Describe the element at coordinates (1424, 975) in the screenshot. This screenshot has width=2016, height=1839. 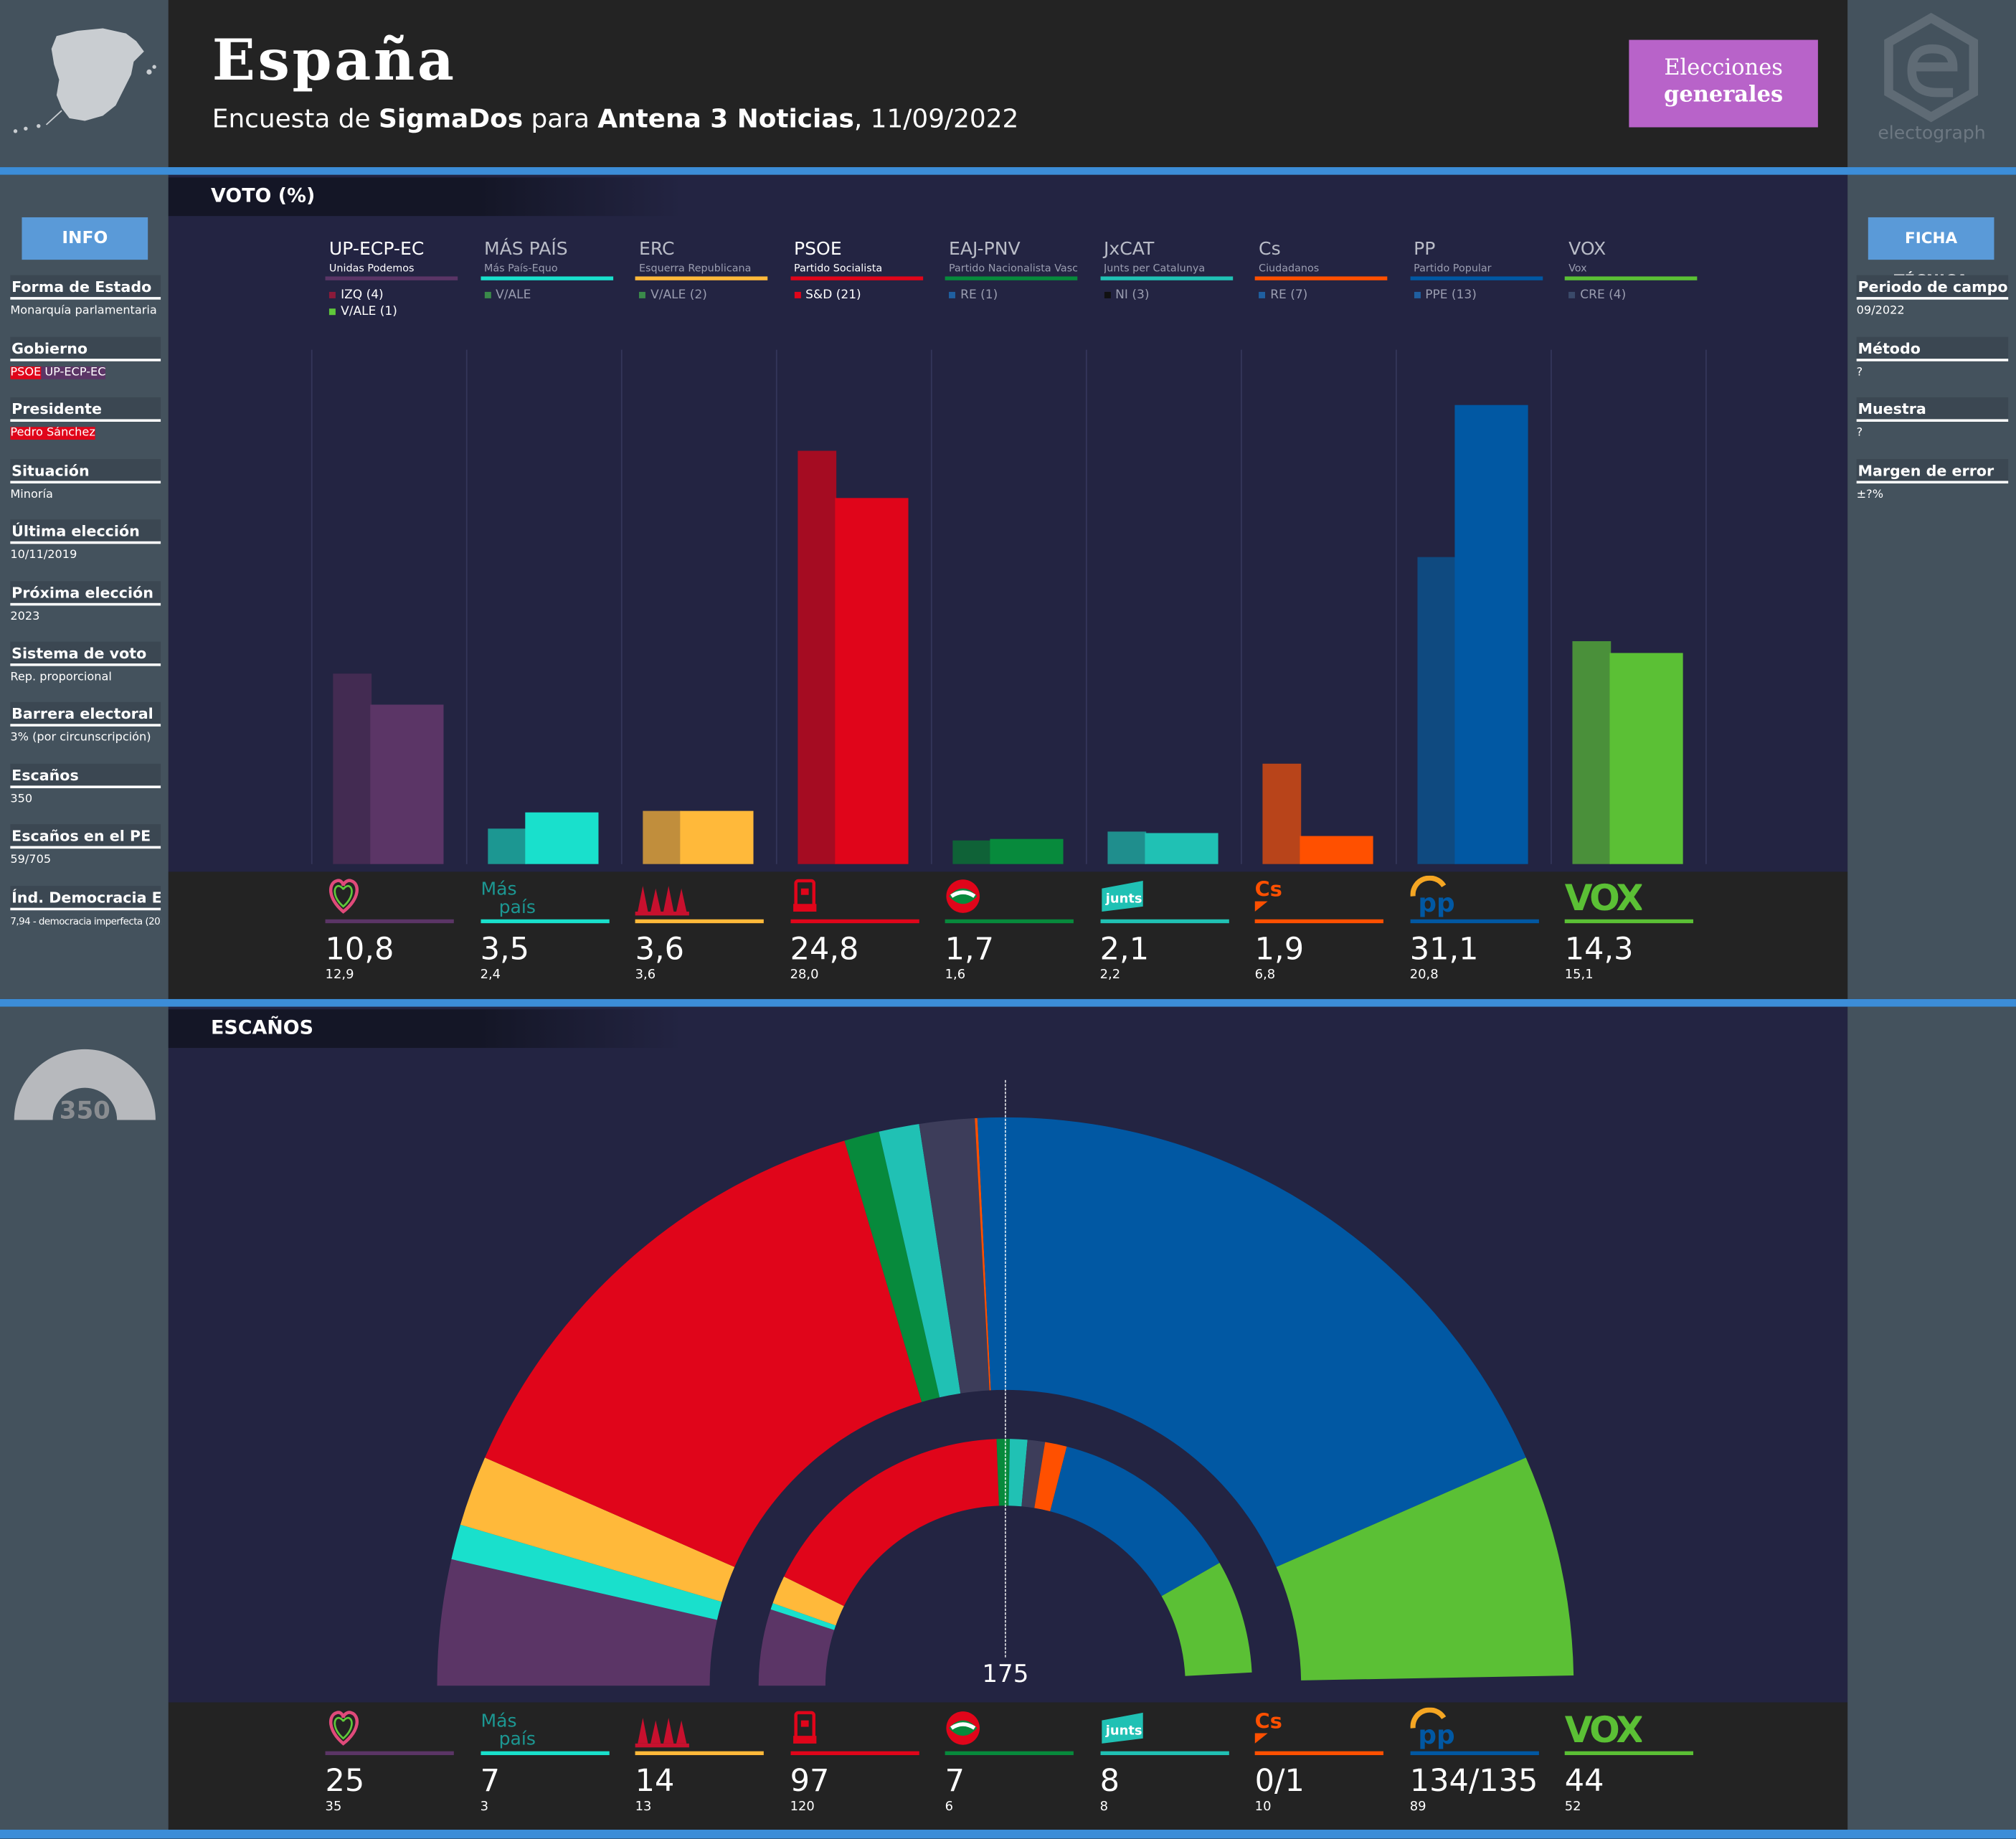
I see `vote-previous: 20,8` at that location.